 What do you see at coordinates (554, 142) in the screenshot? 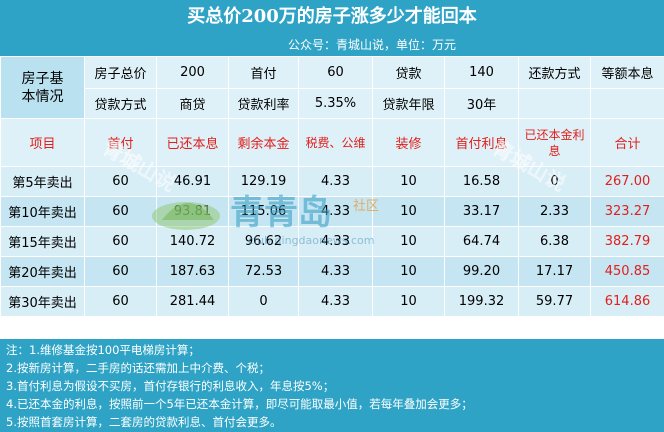
I see `column-header: 已还本金利息` at bounding box center [554, 142].